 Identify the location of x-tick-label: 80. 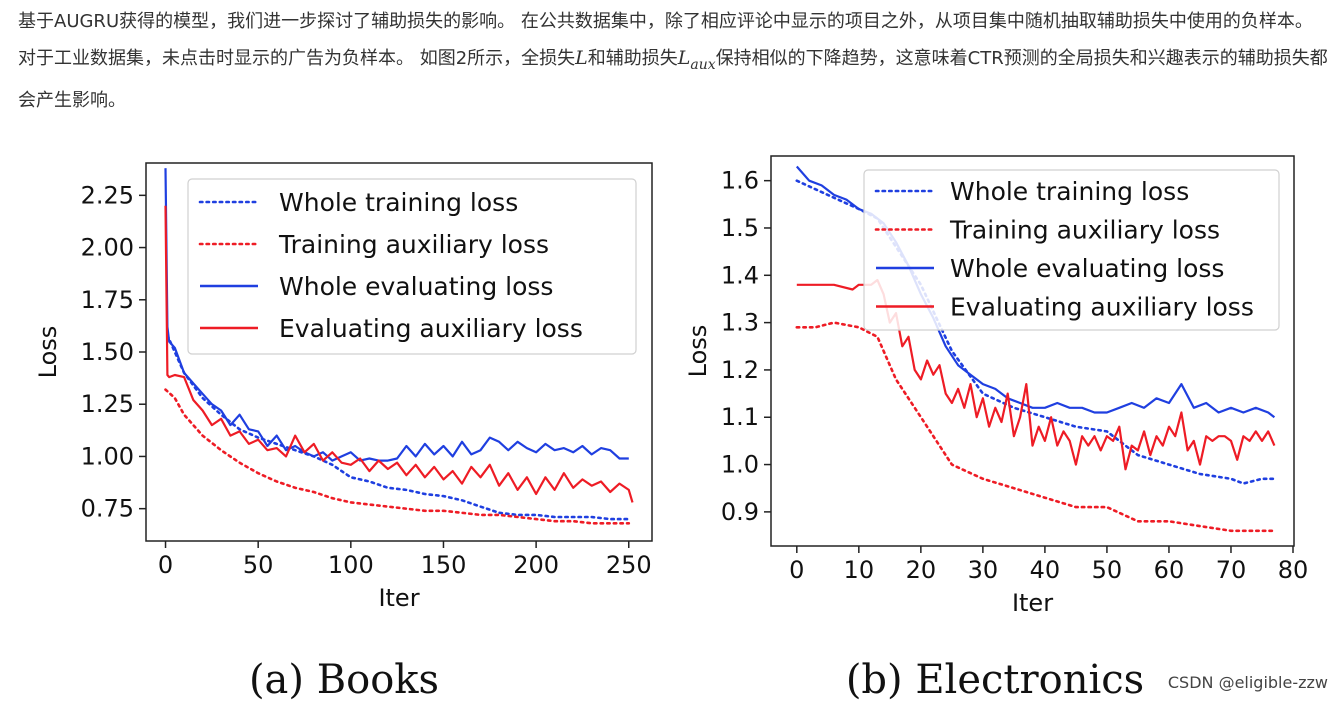
(1293, 570).